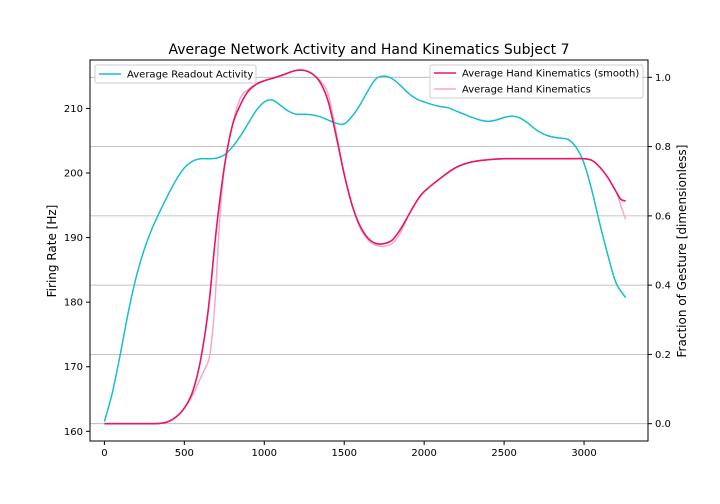 The height and width of the screenshot is (504, 720). What do you see at coordinates (73, 432) in the screenshot?
I see `left-y-tick-label-0: 160` at bounding box center [73, 432].